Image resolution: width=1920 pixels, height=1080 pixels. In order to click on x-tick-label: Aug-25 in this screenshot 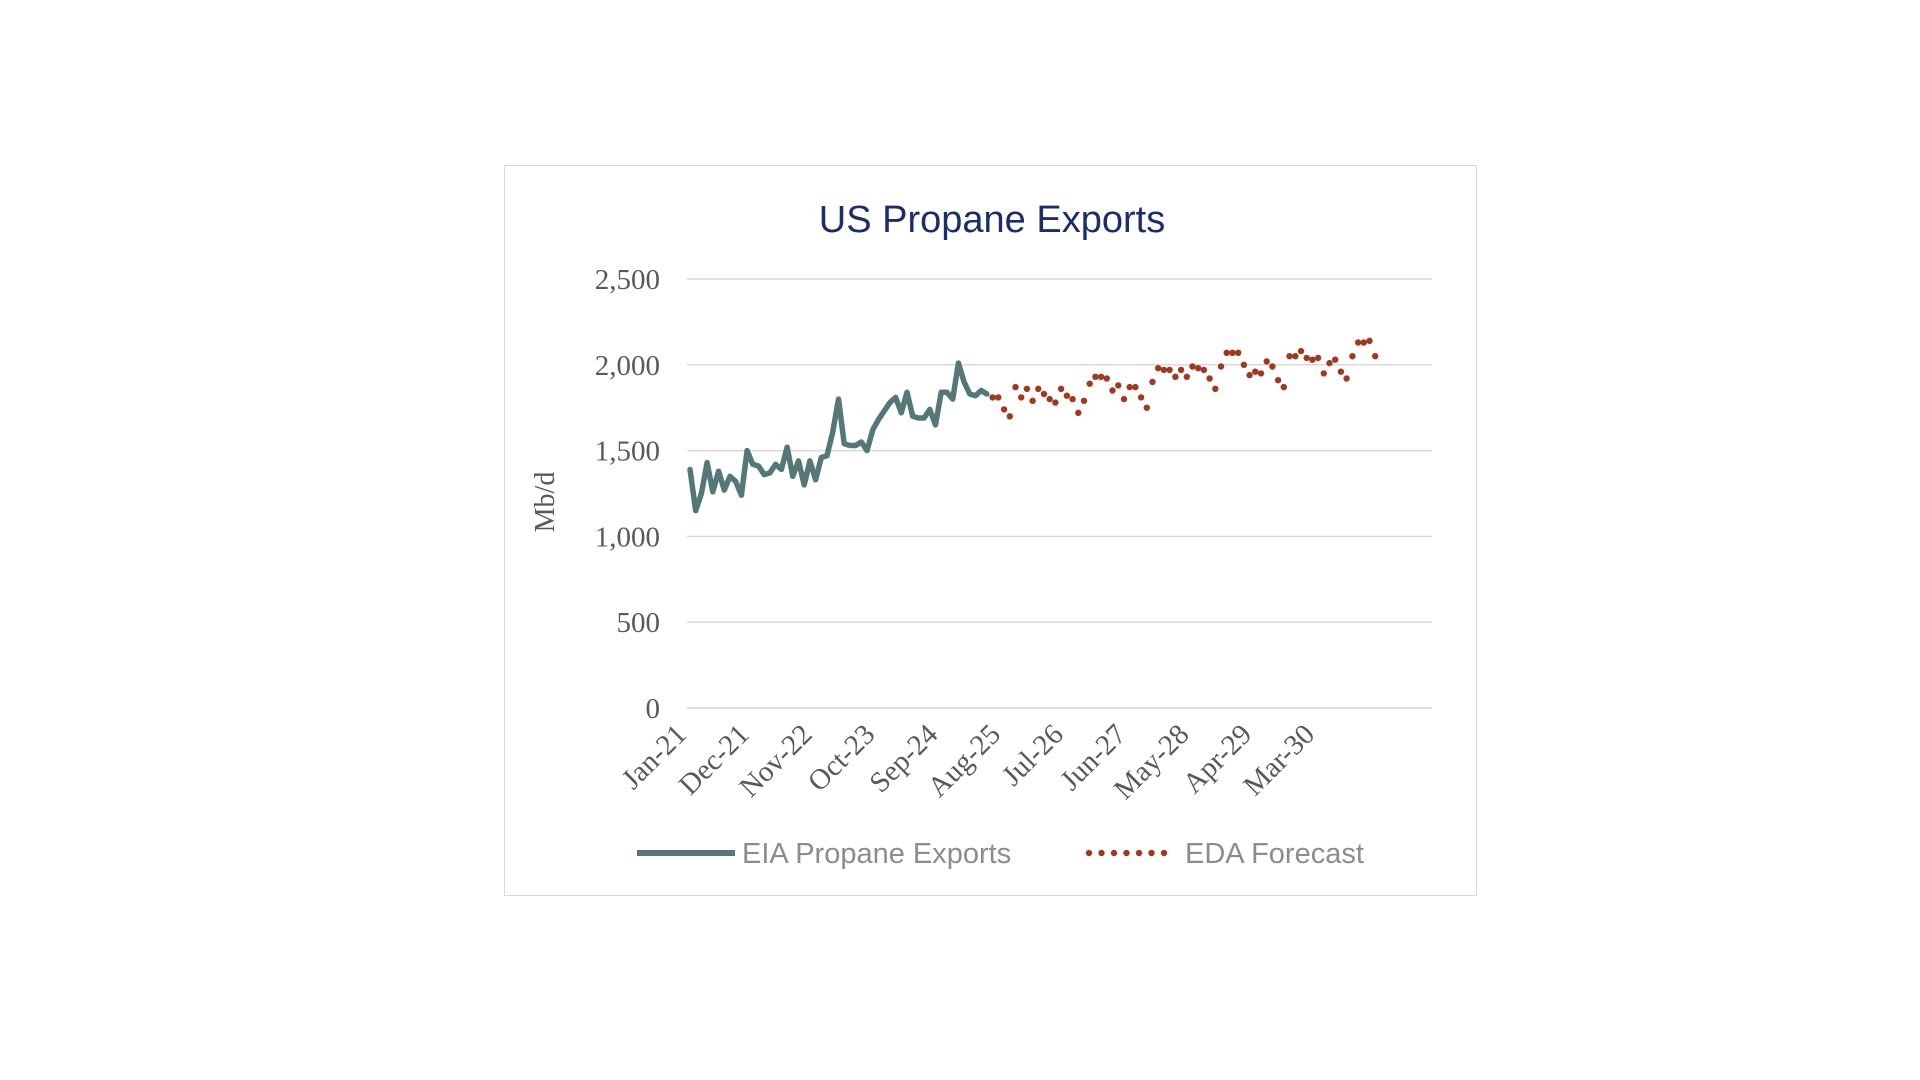, I will do `click(964, 760)`.